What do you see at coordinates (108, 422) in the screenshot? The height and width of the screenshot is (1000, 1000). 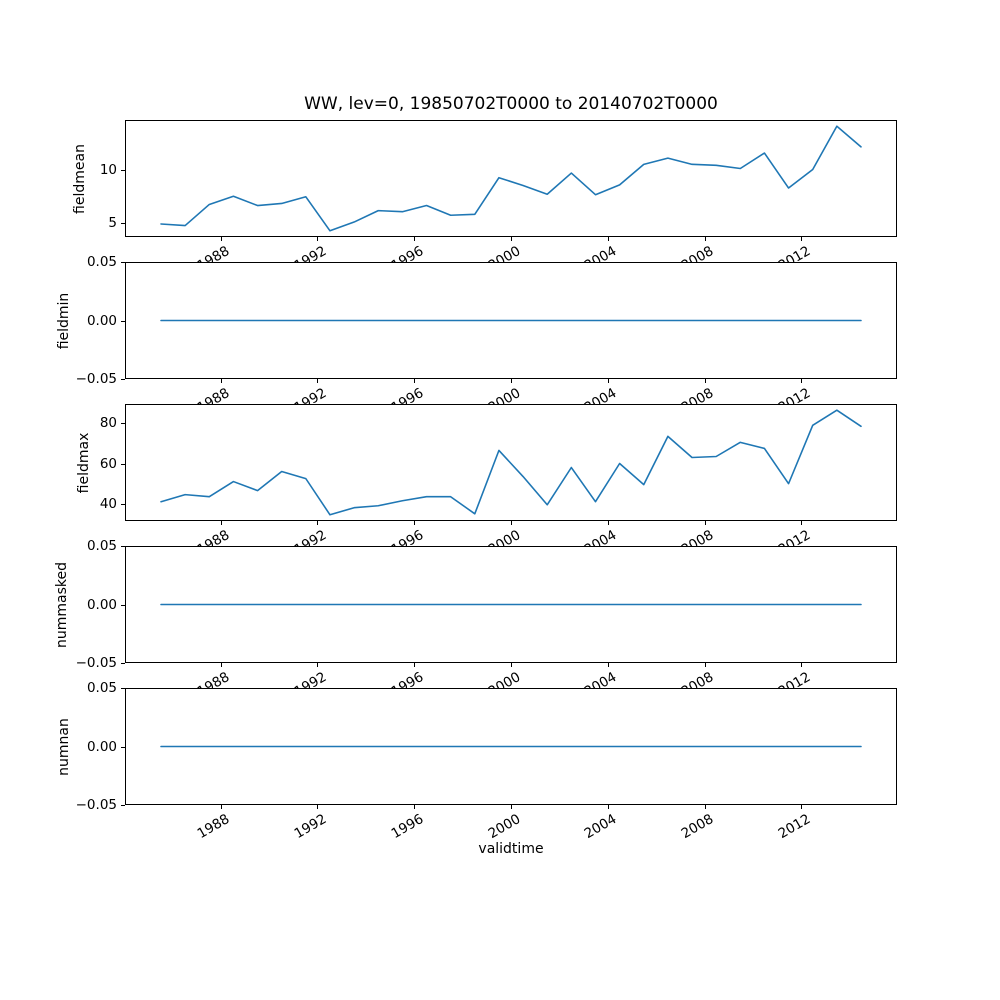 I see `y-tick-label: 80` at bounding box center [108, 422].